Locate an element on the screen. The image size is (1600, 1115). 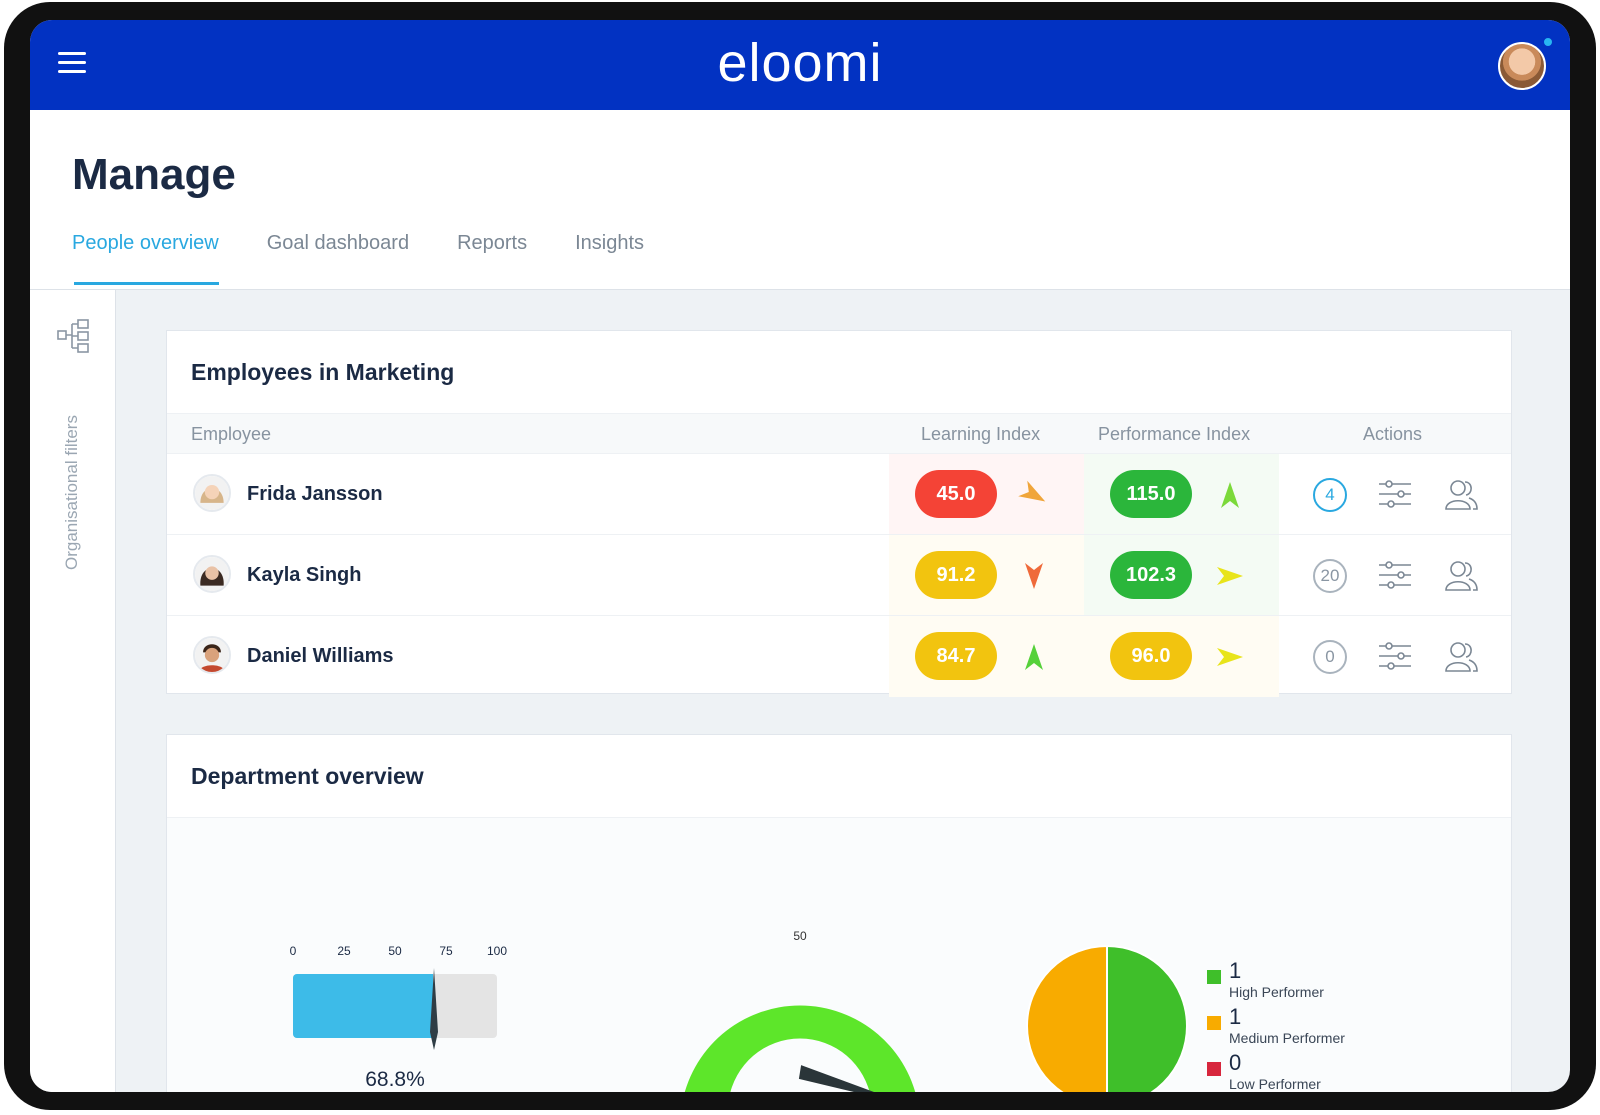
action-count-badge: 20 is located at coordinates (1330, 576).